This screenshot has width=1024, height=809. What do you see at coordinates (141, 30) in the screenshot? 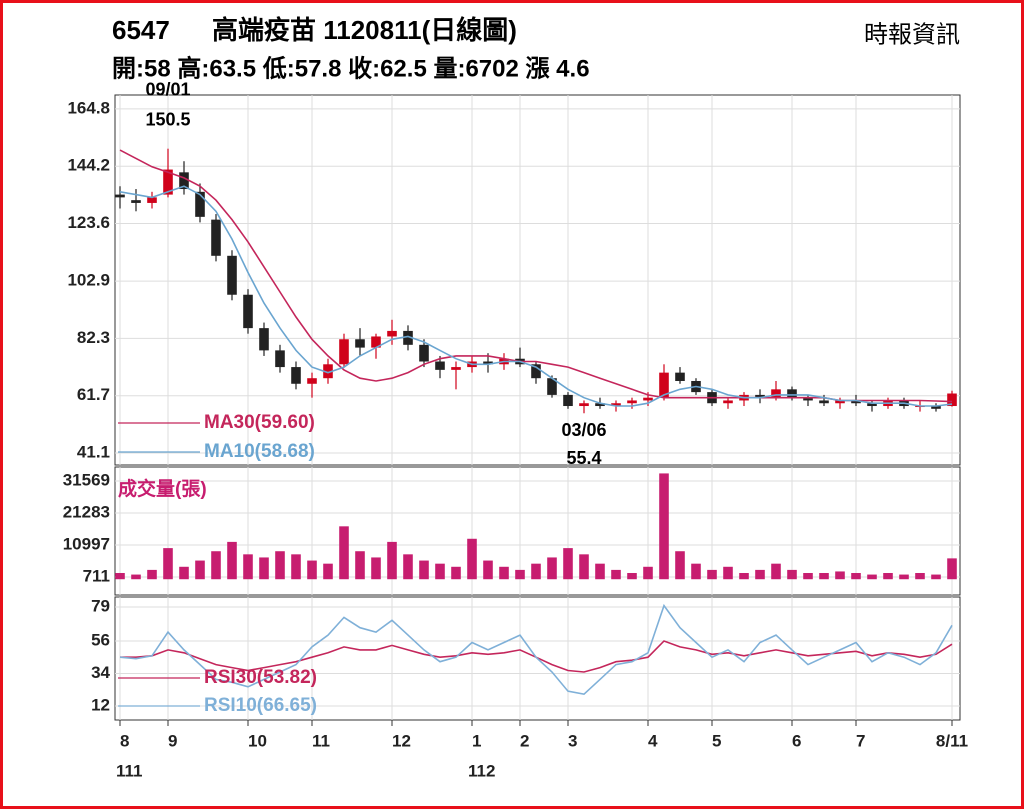
I see `stock-code: 6547` at bounding box center [141, 30].